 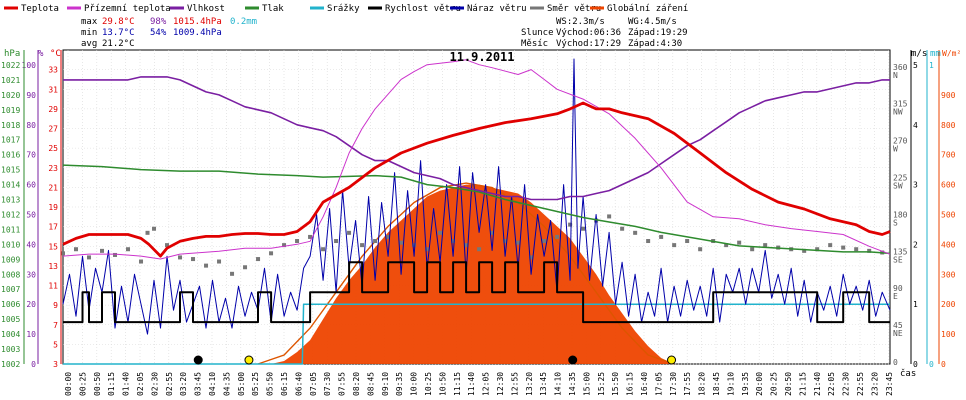 What do you see at coordinates (529, 384) in the screenshot?
I see `x-tick-label: 13:20` at bounding box center [529, 384].